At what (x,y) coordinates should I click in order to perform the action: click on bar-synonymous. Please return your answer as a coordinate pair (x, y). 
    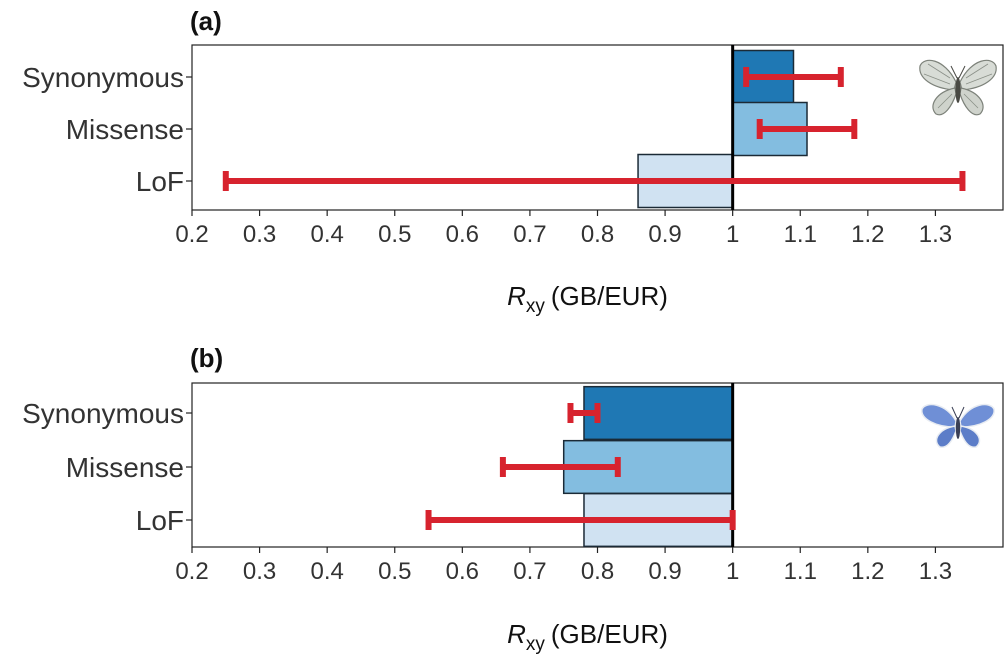
    Looking at the image, I should click on (658, 413).